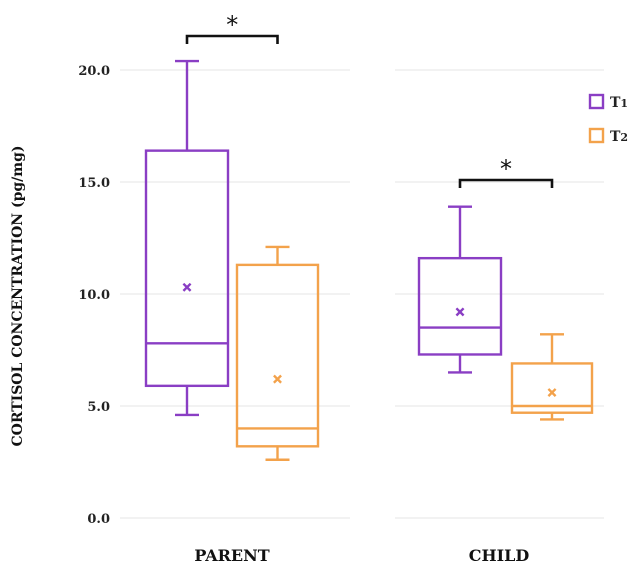  Describe the element at coordinates (98, 407) in the screenshot. I see `y-tick-label: 5.0` at that location.